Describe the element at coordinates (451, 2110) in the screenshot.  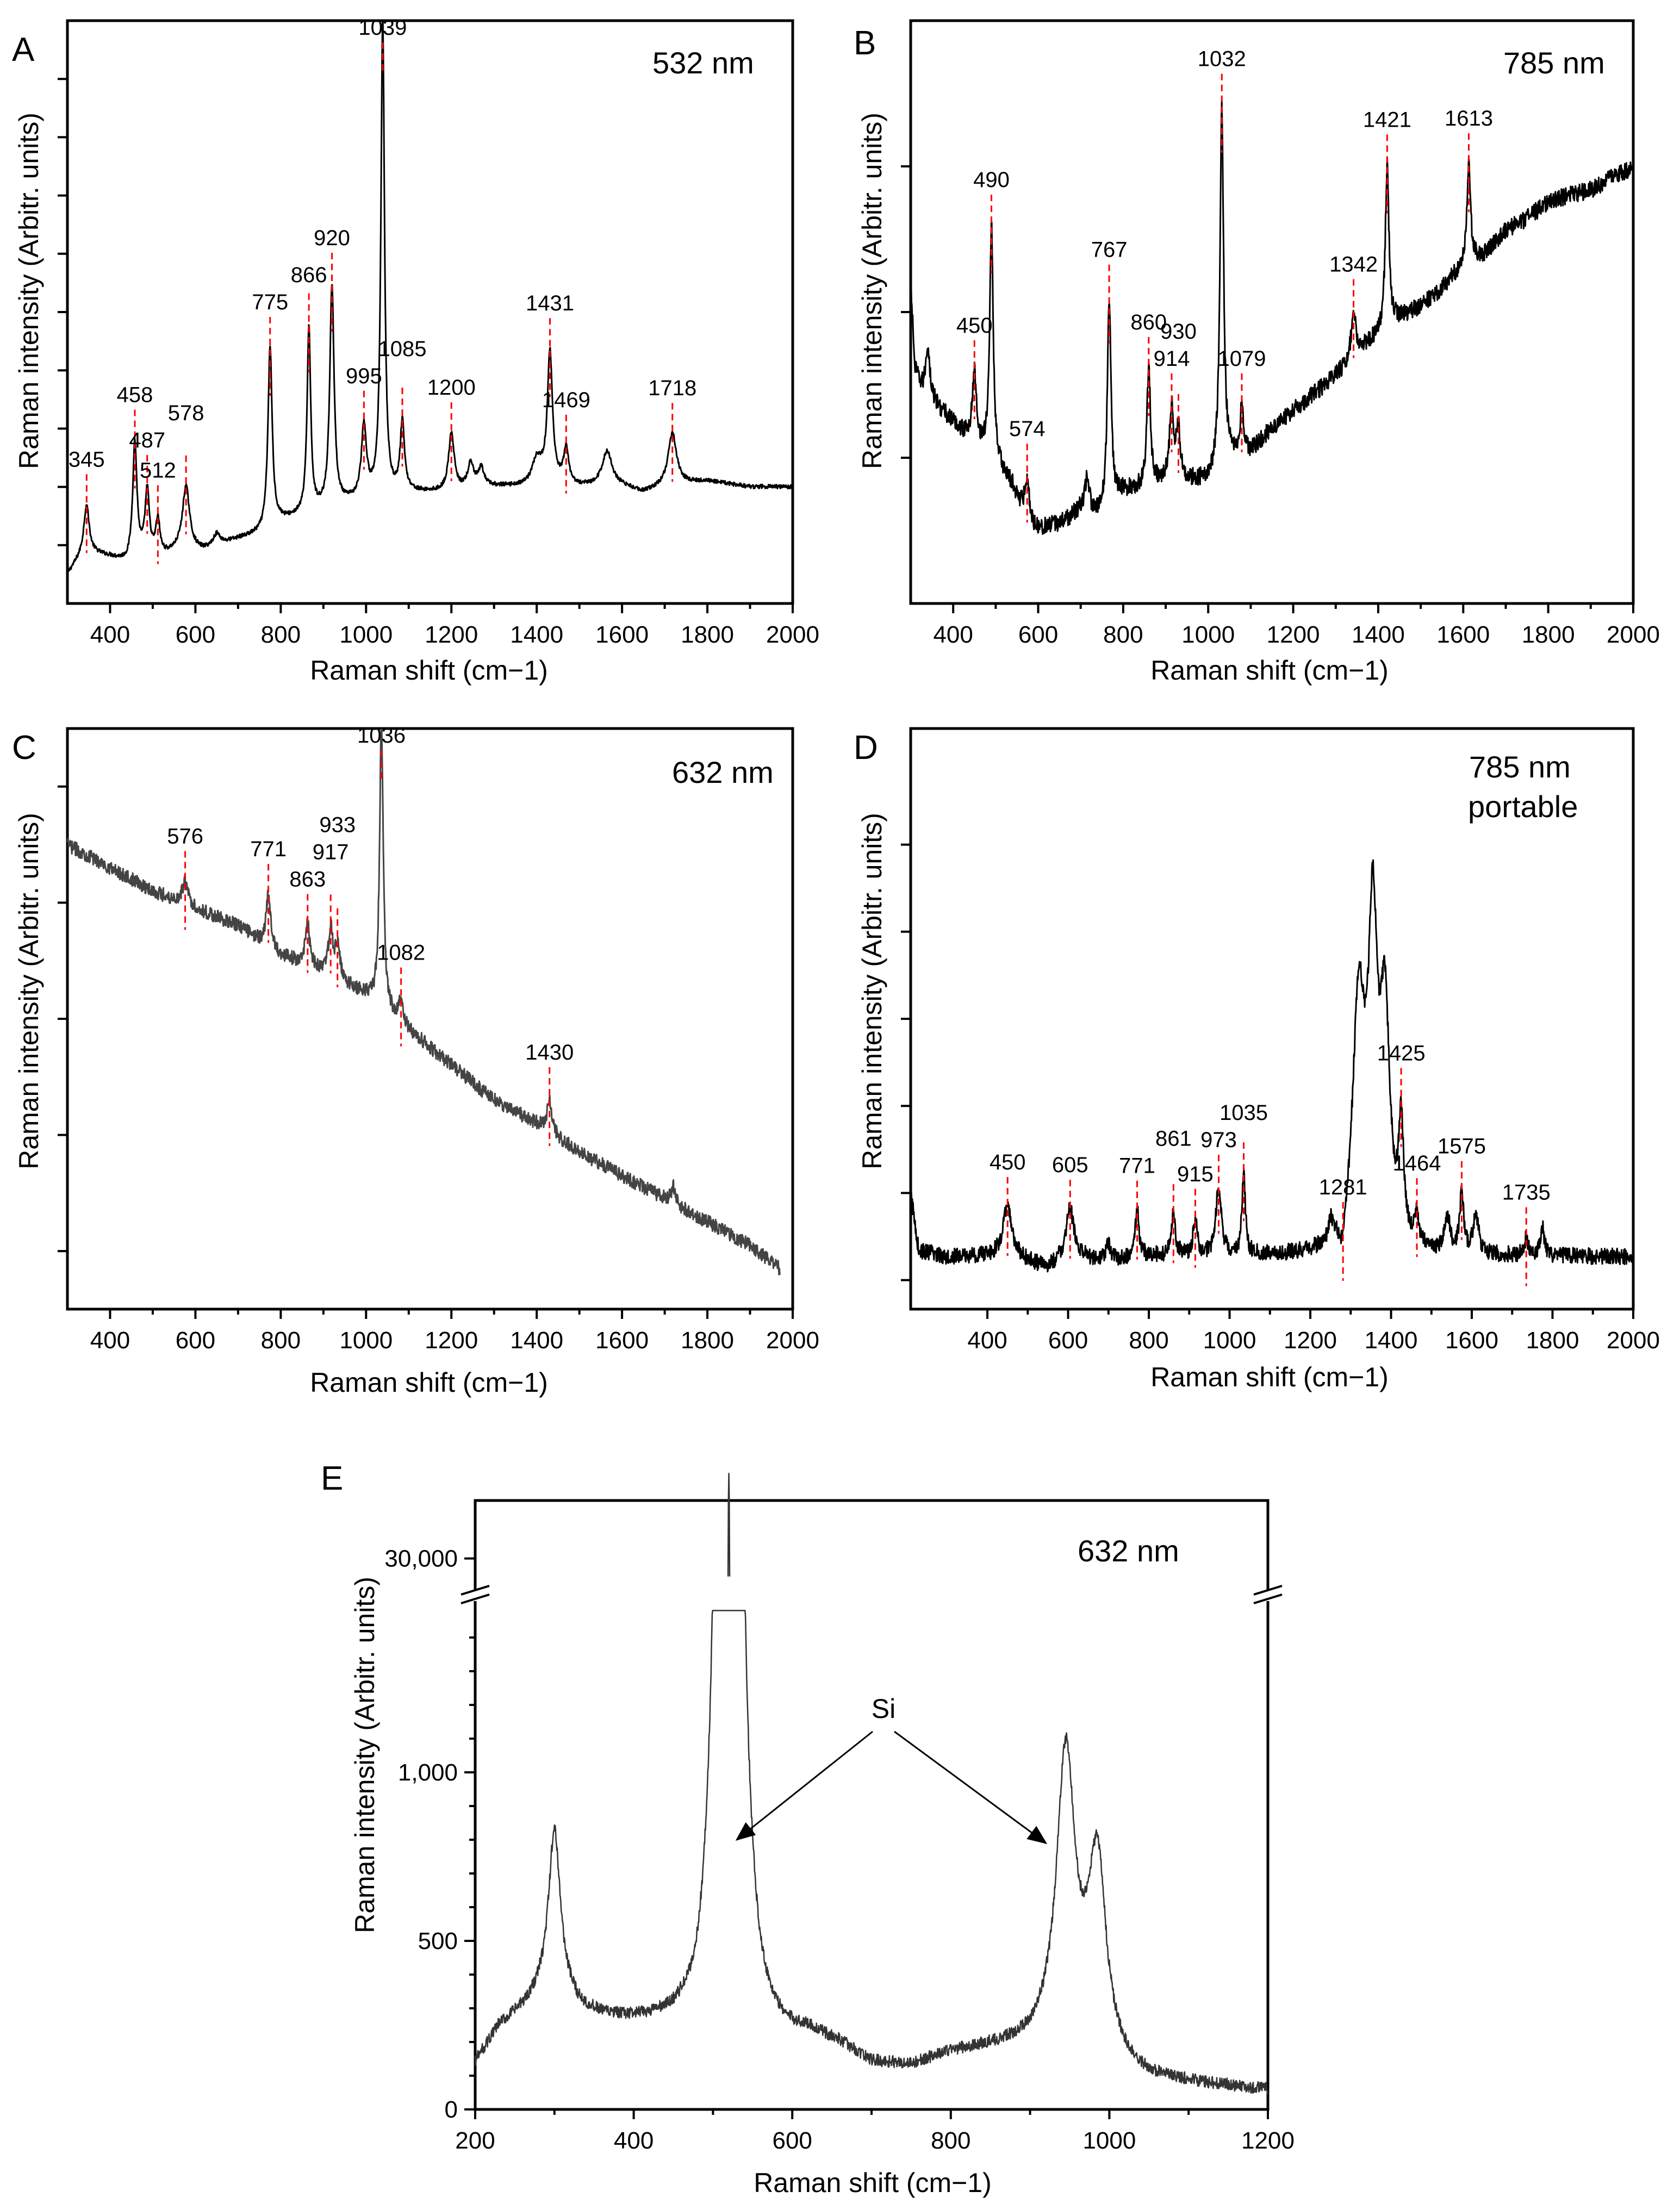
I see `y-tick-label: 0` at that location.